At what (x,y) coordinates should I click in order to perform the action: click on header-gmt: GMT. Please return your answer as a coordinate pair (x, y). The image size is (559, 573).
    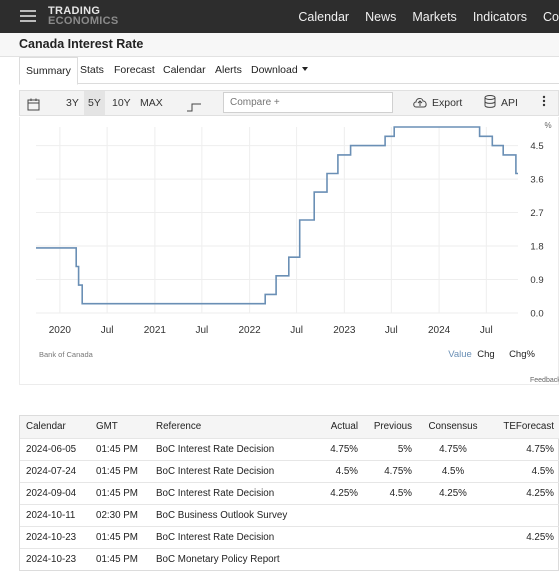
    Looking at the image, I should click on (107, 427).